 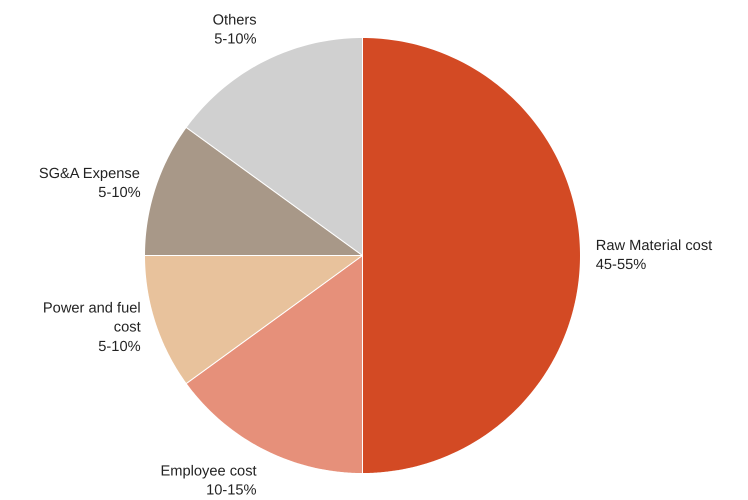 I want to click on slice-label: Employee cost 10-15%, so click(x=208, y=481).